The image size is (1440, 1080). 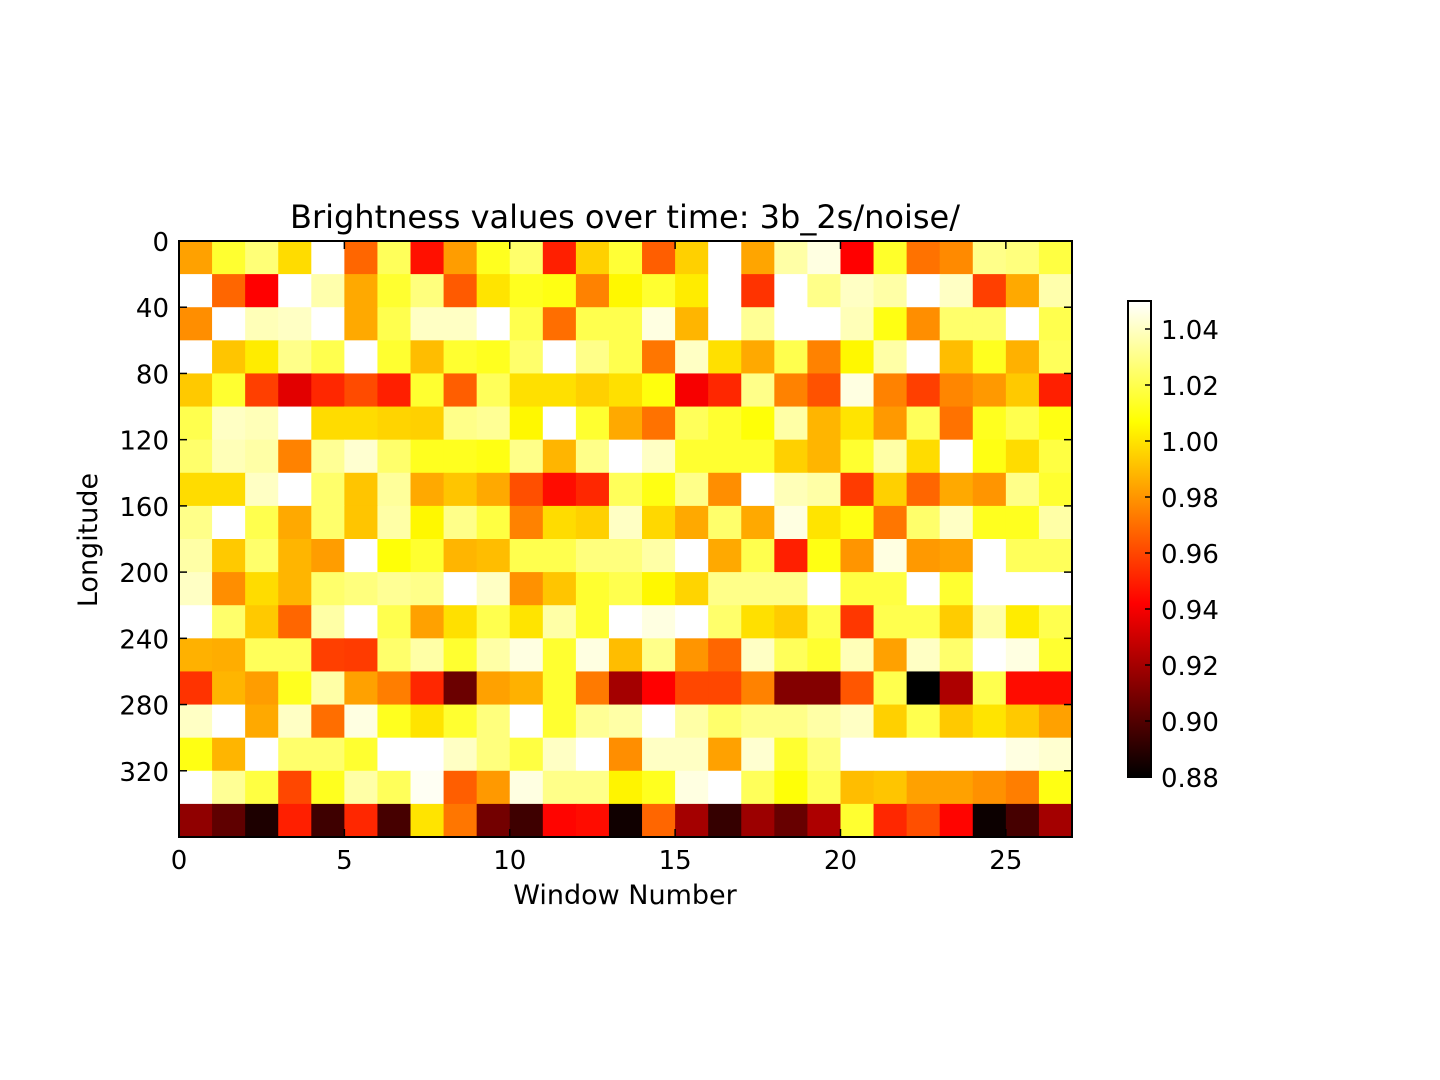 What do you see at coordinates (144, 707) in the screenshot?
I see `y-tick-label: 280` at bounding box center [144, 707].